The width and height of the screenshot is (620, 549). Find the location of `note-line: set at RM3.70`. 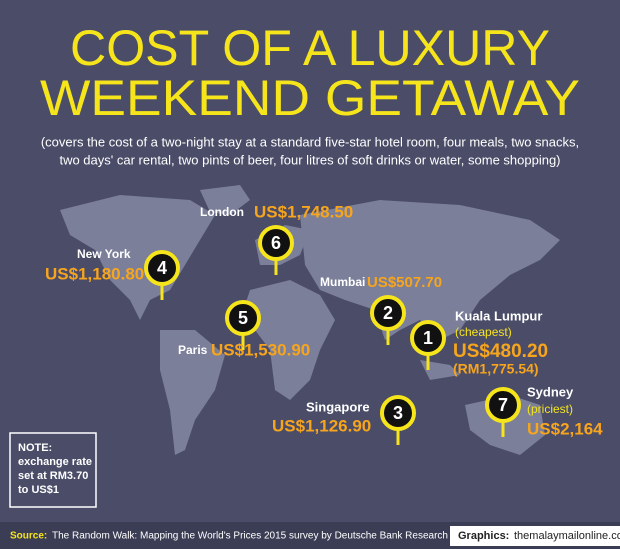

note-line: set at RM3.70 is located at coordinates (53, 476).